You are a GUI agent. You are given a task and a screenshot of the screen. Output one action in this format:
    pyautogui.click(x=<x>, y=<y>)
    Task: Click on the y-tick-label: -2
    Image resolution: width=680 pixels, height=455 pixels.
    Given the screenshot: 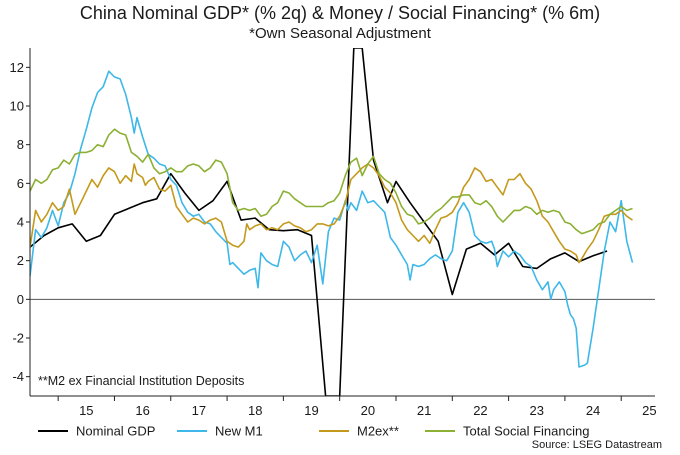 What is the action you would take?
    pyautogui.click(x=18, y=338)
    